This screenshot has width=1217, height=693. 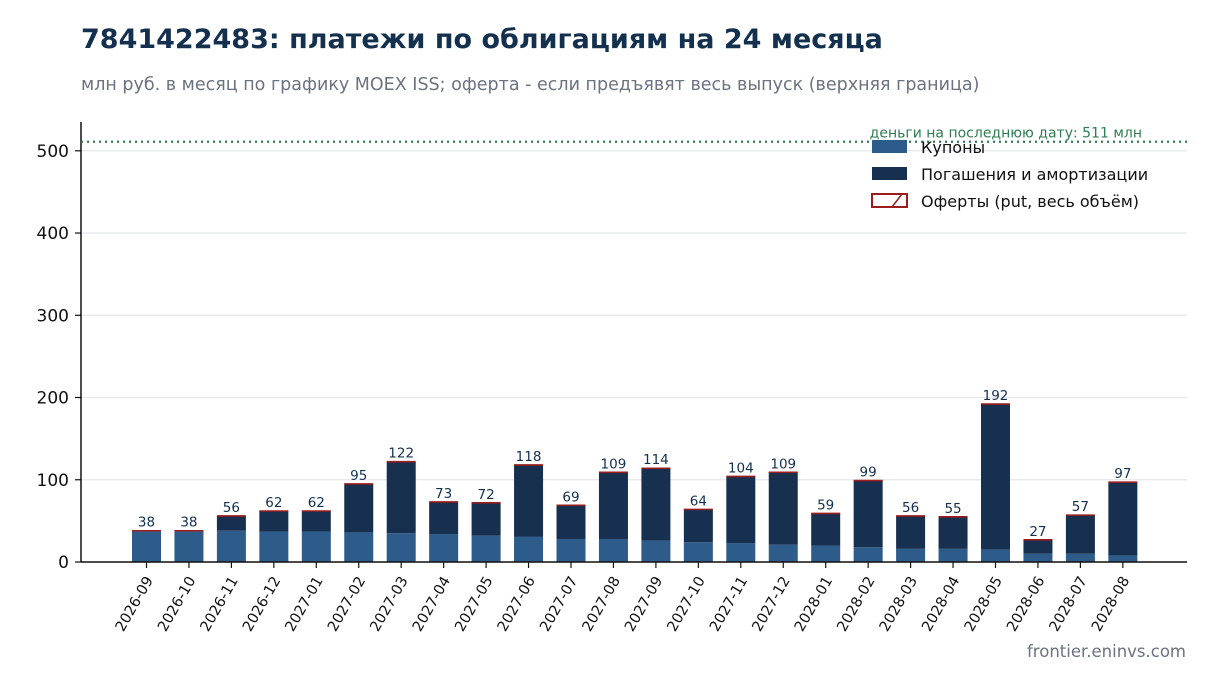 I want to click on reference-line-group: деньги на последнюю дату: 511 млн, so click(x=634, y=134).